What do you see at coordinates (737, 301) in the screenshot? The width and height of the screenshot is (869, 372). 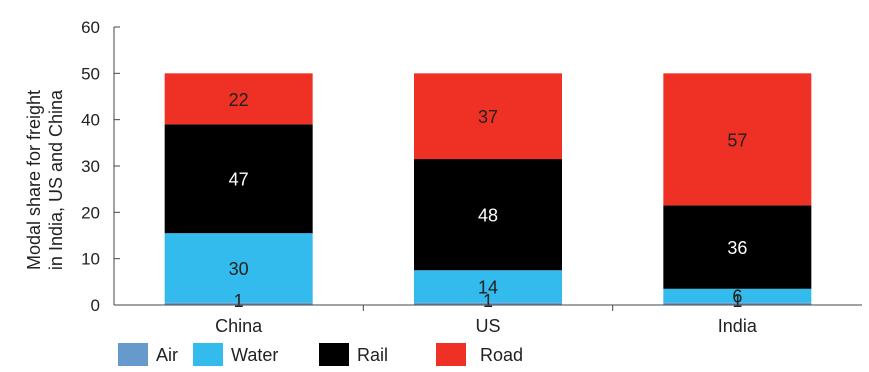 I see `data-label-air-india: 1` at bounding box center [737, 301].